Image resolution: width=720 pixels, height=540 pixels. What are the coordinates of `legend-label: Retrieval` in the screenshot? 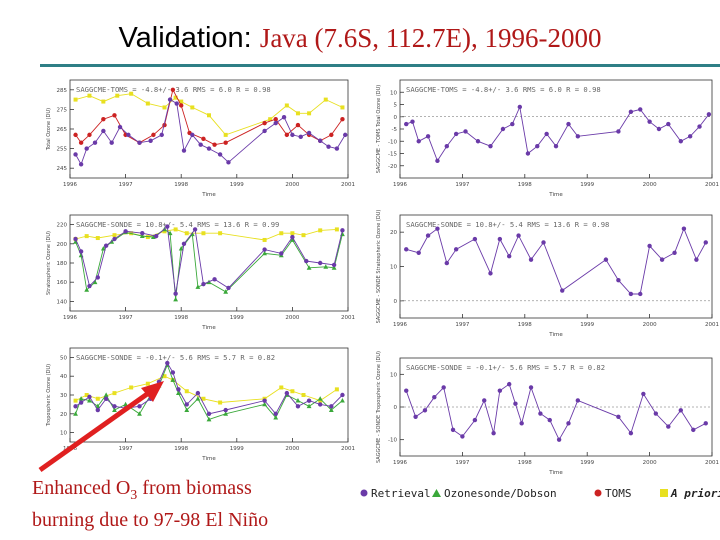 It's located at (401, 493).